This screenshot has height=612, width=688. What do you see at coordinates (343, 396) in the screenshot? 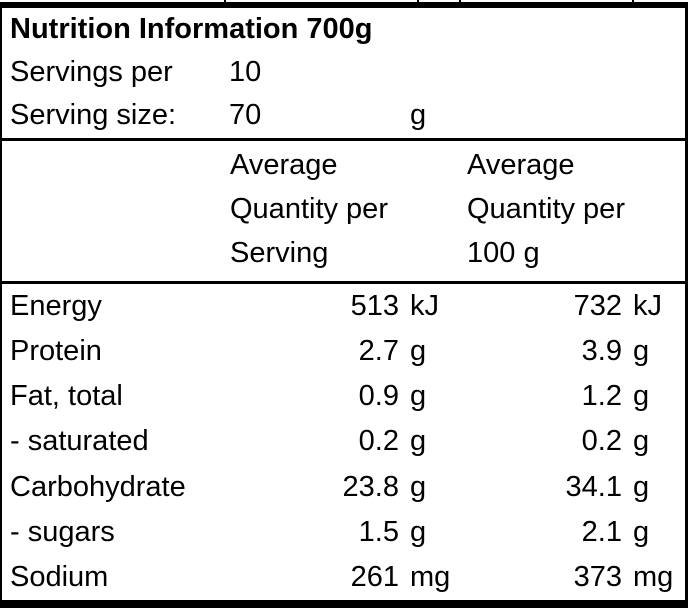
I see `nutrient-row-fat-total: Fat, total 0.9 g 1.2 g` at bounding box center [343, 396].